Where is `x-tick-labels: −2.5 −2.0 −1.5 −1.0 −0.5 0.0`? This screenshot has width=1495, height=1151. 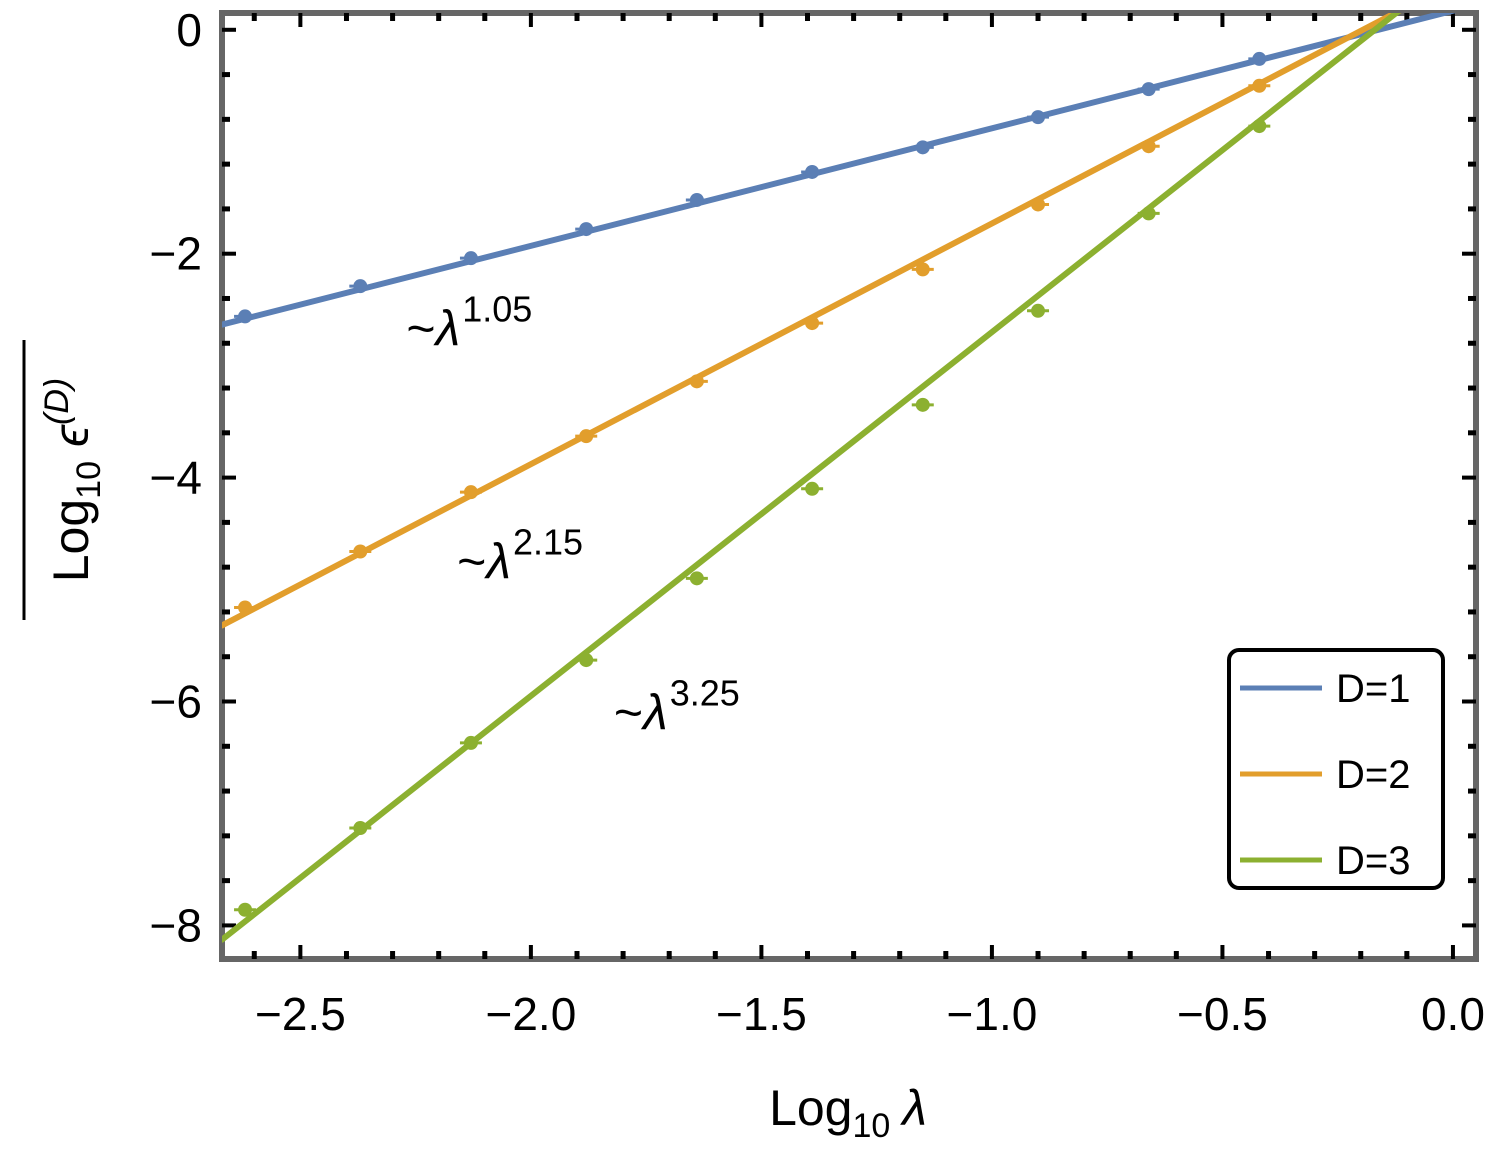
x-tick-labels: −2.5 −2.0 −1.5 −1.0 −0.5 0.0 is located at coordinates (870, 1014).